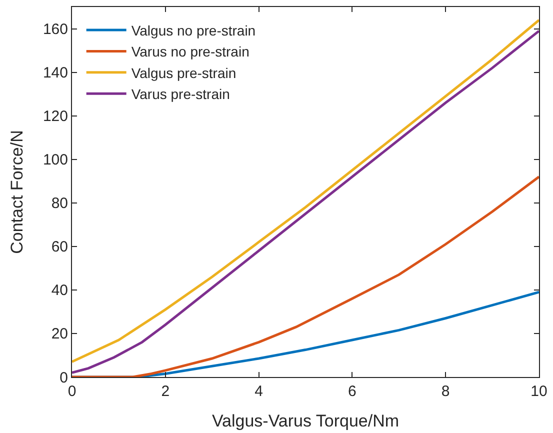  What do you see at coordinates (193, 30) in the screenshot?
I see `legend-label: Valgus no pre-strain` at bounding box center [193, 30].